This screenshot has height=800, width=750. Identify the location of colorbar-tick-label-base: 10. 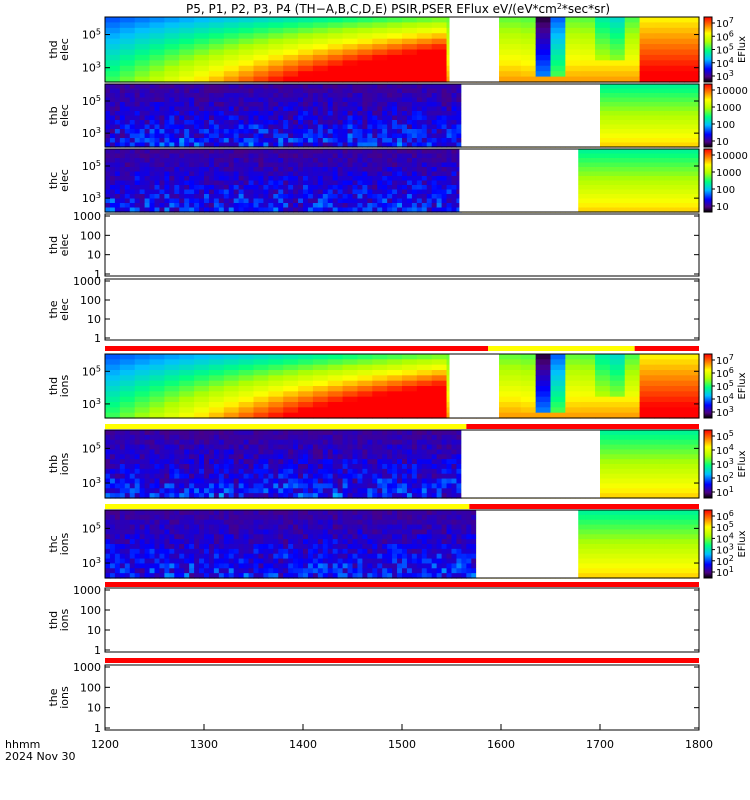
(722, 413).